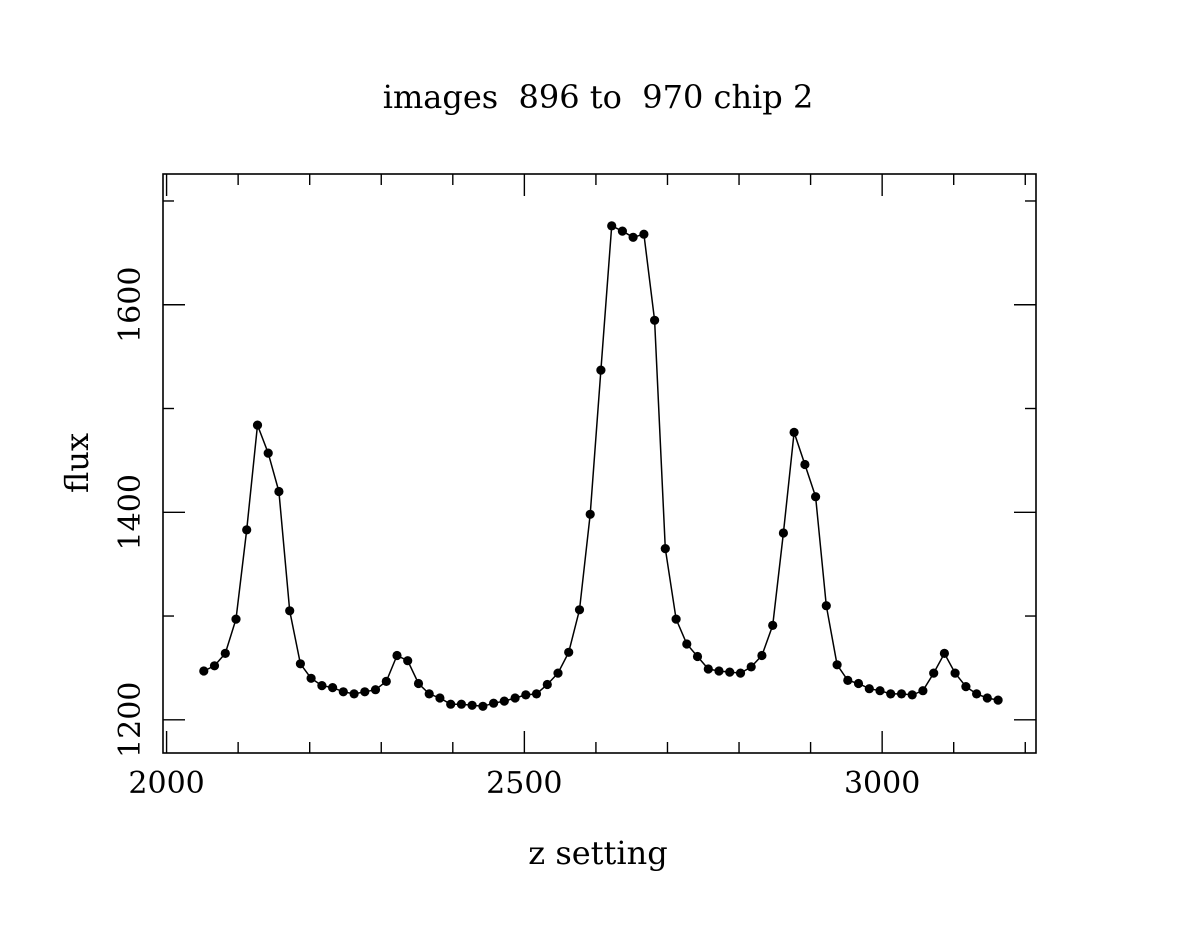  Describe the element at coordinates (130, 305) in the screenshot. I see `y-tick-label: 1600` at that location.